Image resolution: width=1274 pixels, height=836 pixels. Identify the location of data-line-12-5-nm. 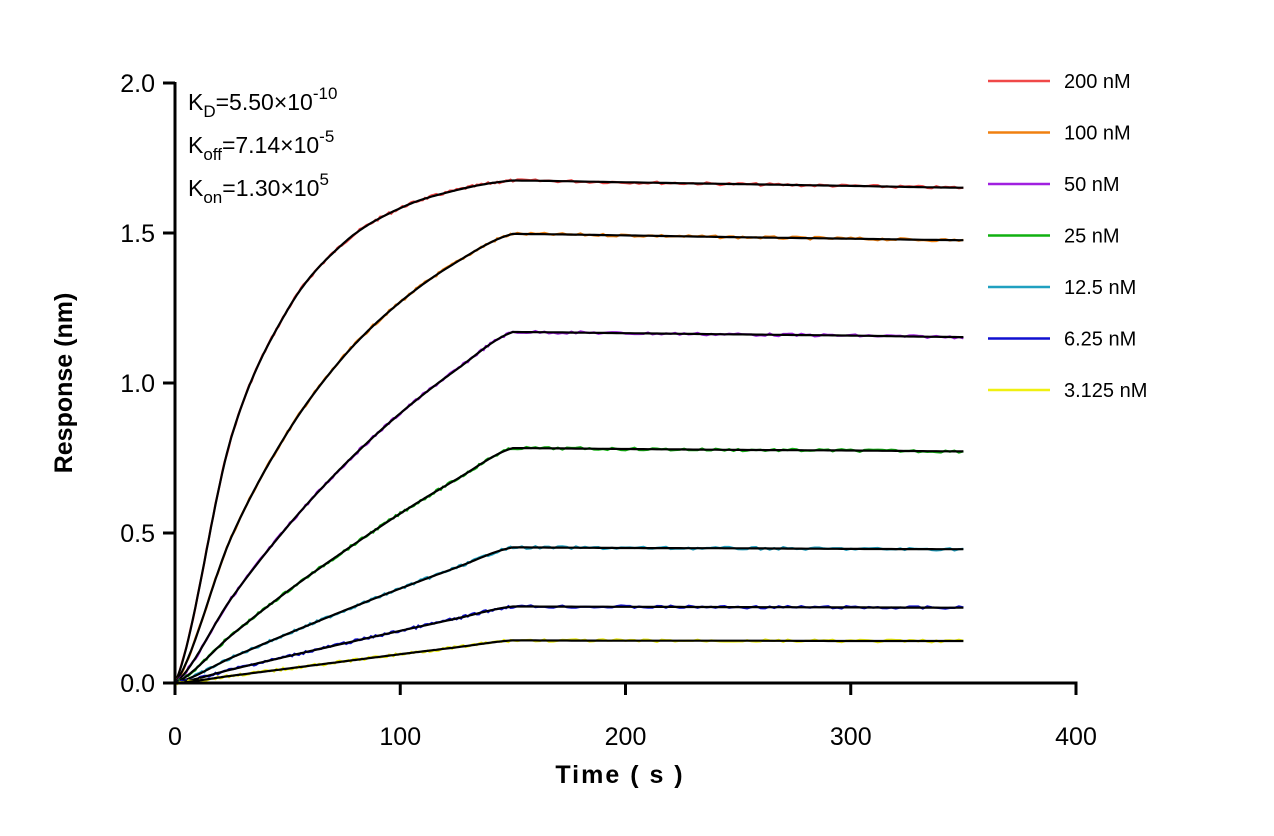
(569, 614).